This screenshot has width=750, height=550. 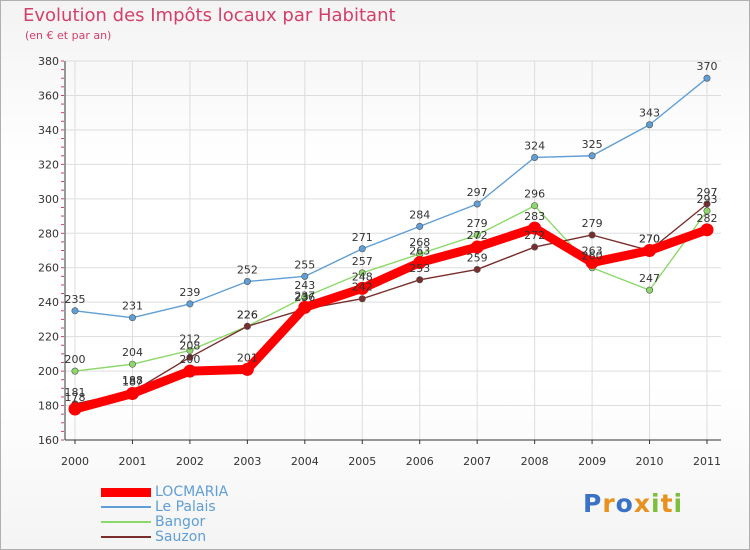 I want to click on y-tick-label: 180, so click(x=48, y=406).